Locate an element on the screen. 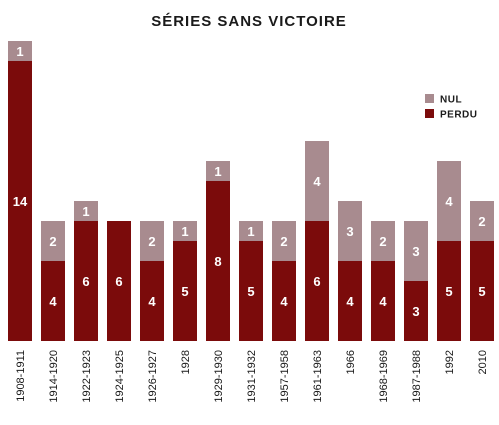 The width and height of the screenshot is (499, 425). label-nul-5: 1 is located at coordinates (184, 231).